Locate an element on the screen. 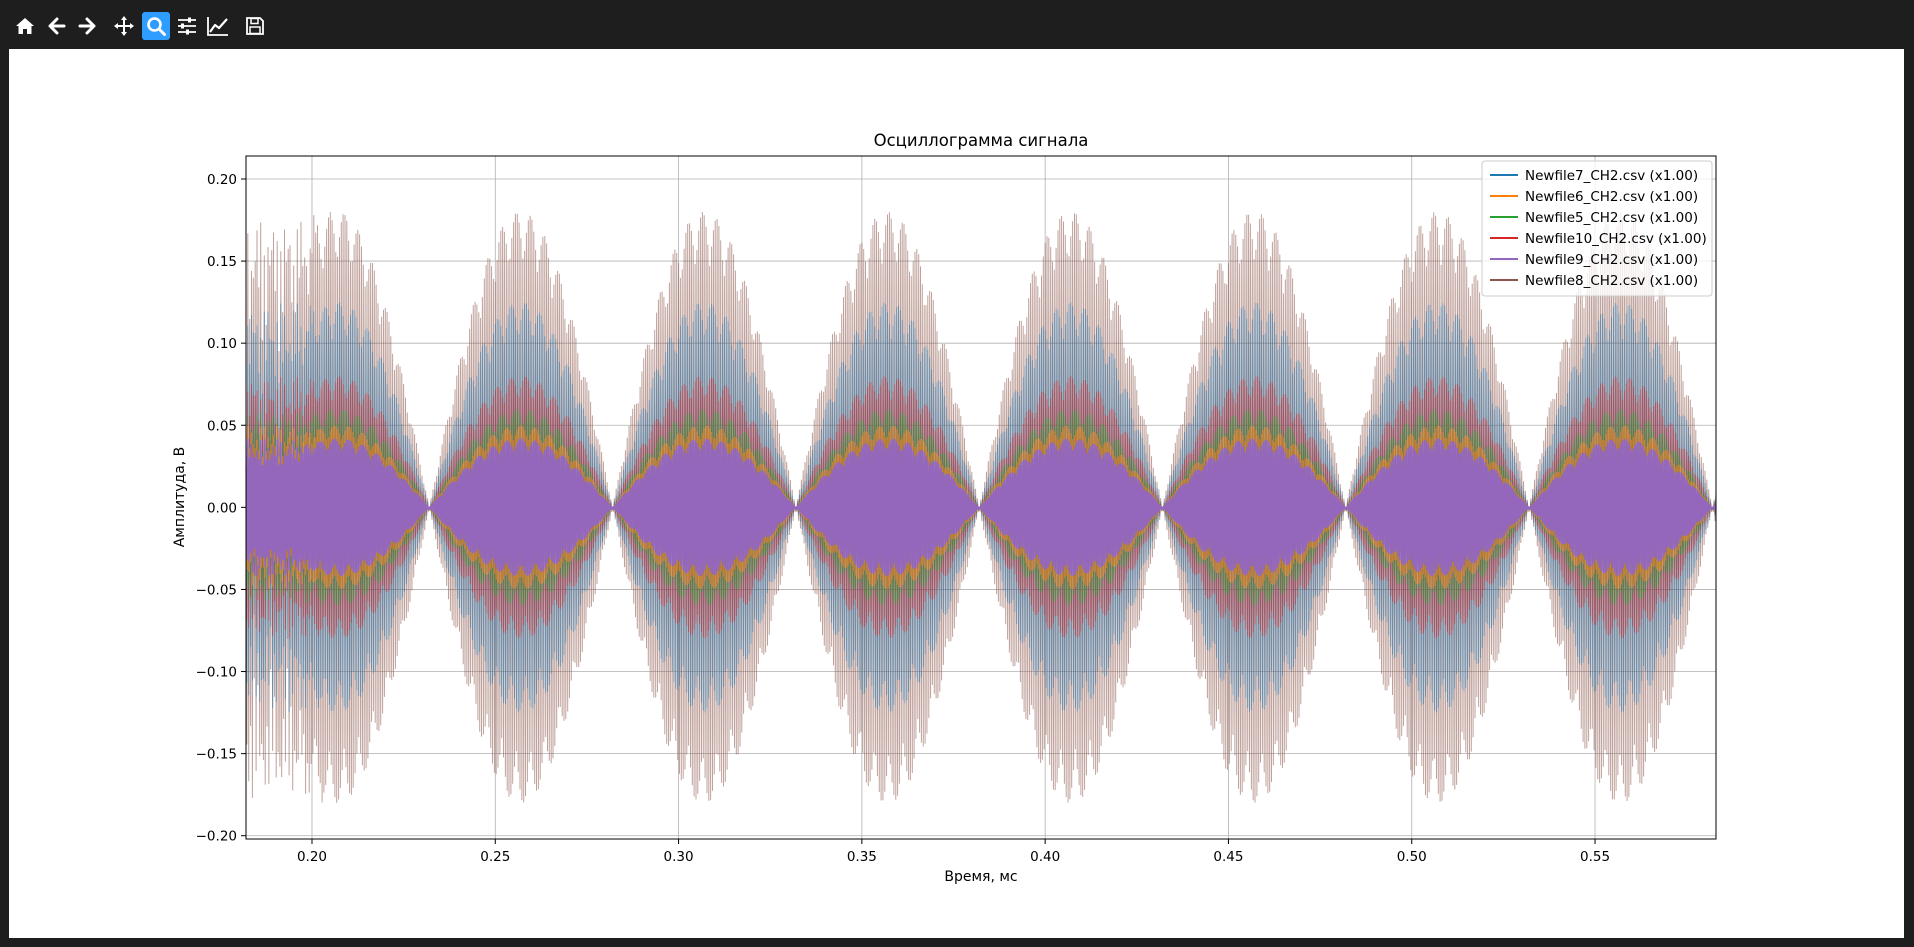 The width and height of the screenshot is (1914, 947). legend-label: Newfile5_CH2.csv (x1.00) is located at coordinates (1611, 218).